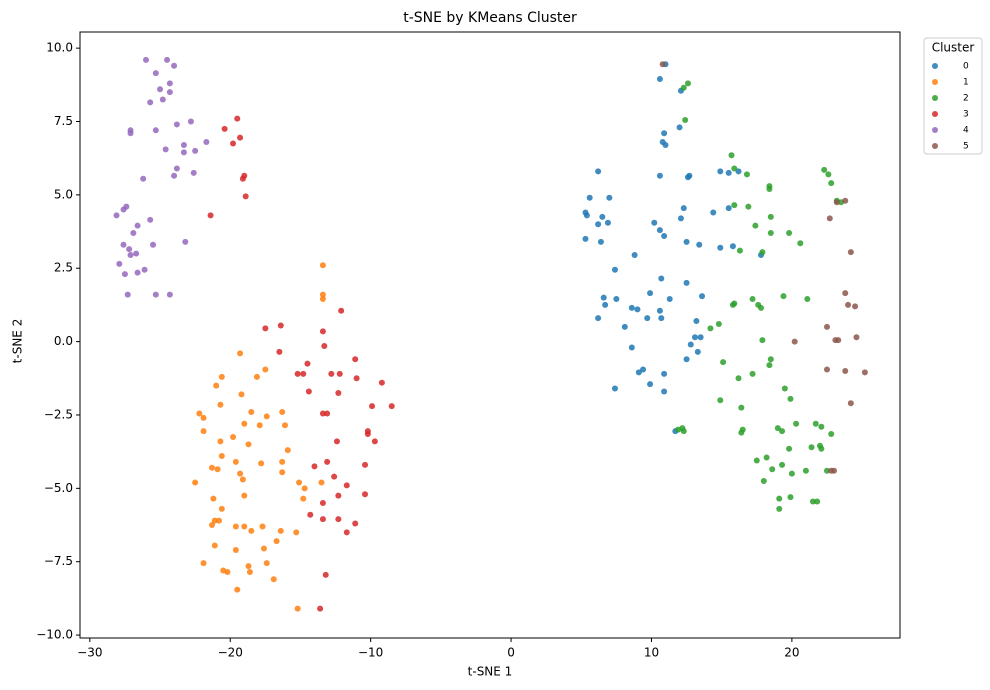  I want to click on legend-label: 1, so click(966, 83).